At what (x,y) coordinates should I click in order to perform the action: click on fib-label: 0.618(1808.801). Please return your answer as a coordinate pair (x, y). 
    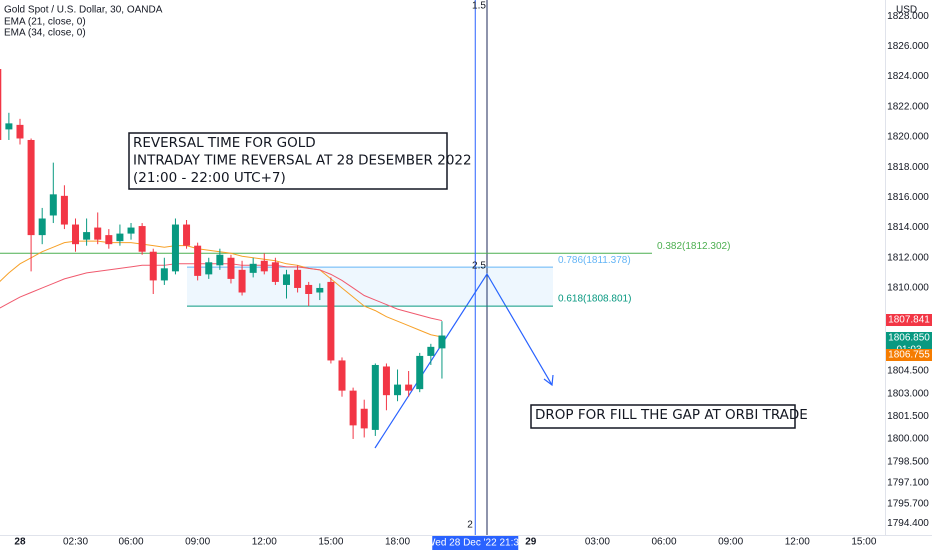
    Looking at the image, I should click on (594, 299).